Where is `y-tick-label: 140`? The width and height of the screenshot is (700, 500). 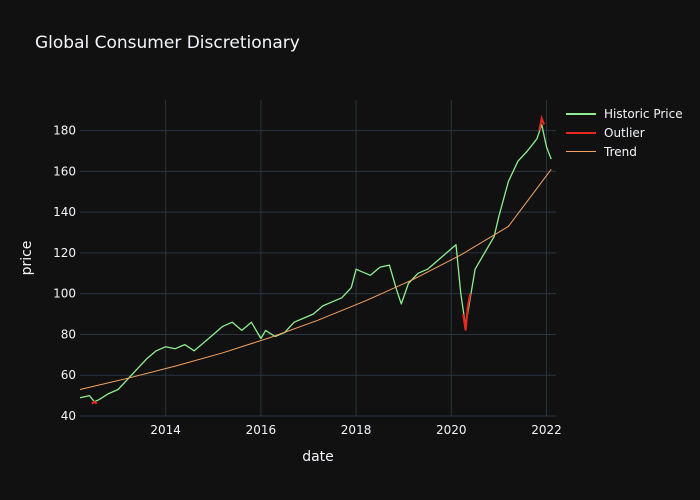
y-tick-label: 140 is located at coordinates (64, 212).